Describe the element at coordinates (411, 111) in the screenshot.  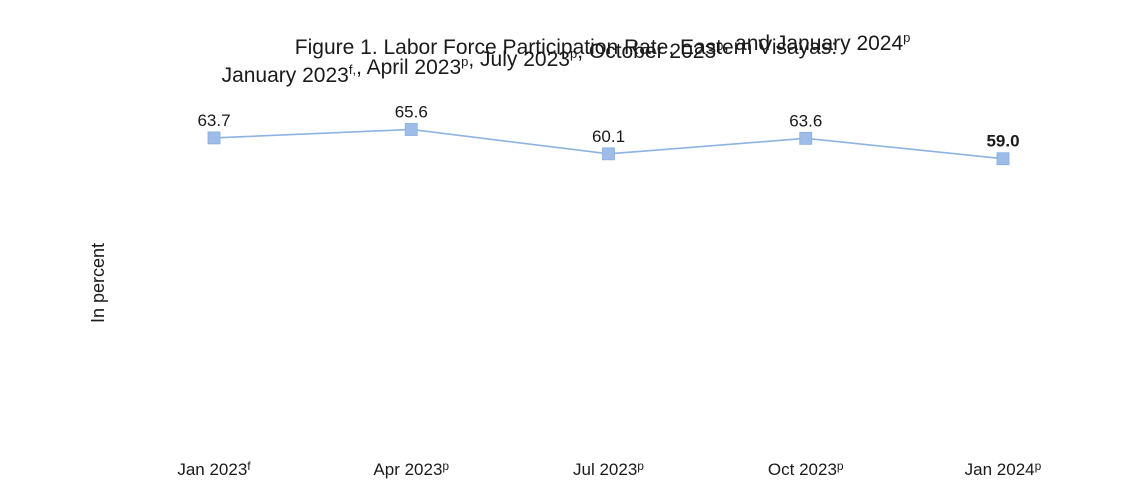
I see `data-label: 65.6` at that location.